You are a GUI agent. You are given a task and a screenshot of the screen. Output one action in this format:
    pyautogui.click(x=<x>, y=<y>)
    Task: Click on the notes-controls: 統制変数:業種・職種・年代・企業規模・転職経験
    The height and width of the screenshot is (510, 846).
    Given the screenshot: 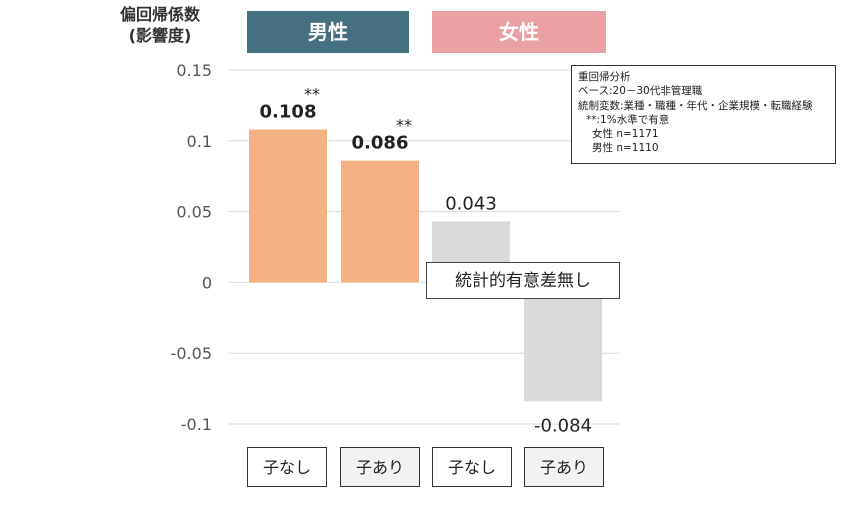 What is the action you would take?
    pyautogui.click(x=695, y=105)
    